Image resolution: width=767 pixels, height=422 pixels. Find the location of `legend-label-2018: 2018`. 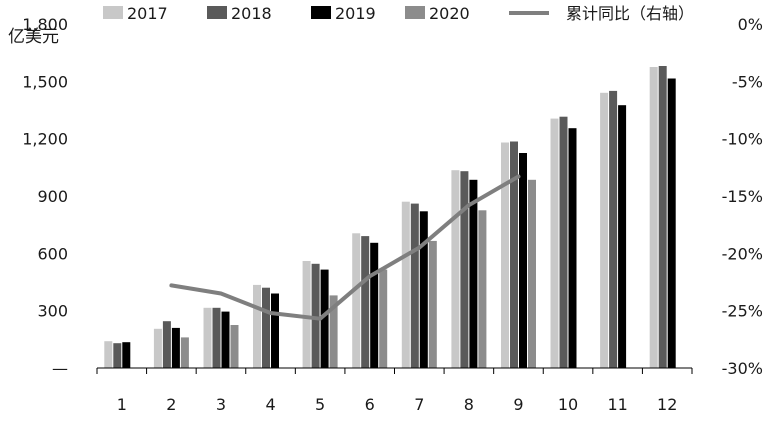

legend-label-2018: 2018 is located at coordinates (251, 13).